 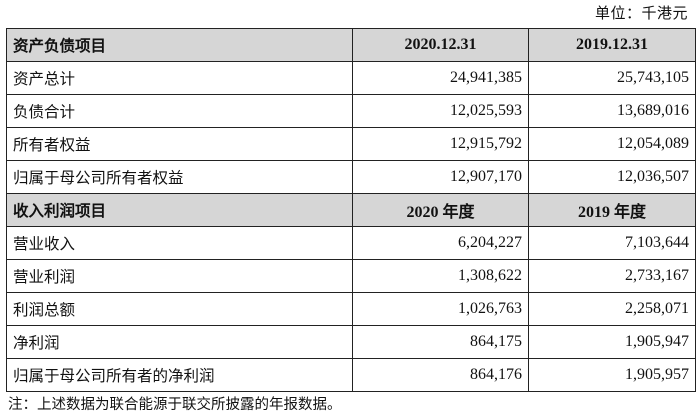 What do you see at coordinates (612, 45) in the screenshot?
I see `header-cell: 2019.12.31` at bounding box center [612, 45].